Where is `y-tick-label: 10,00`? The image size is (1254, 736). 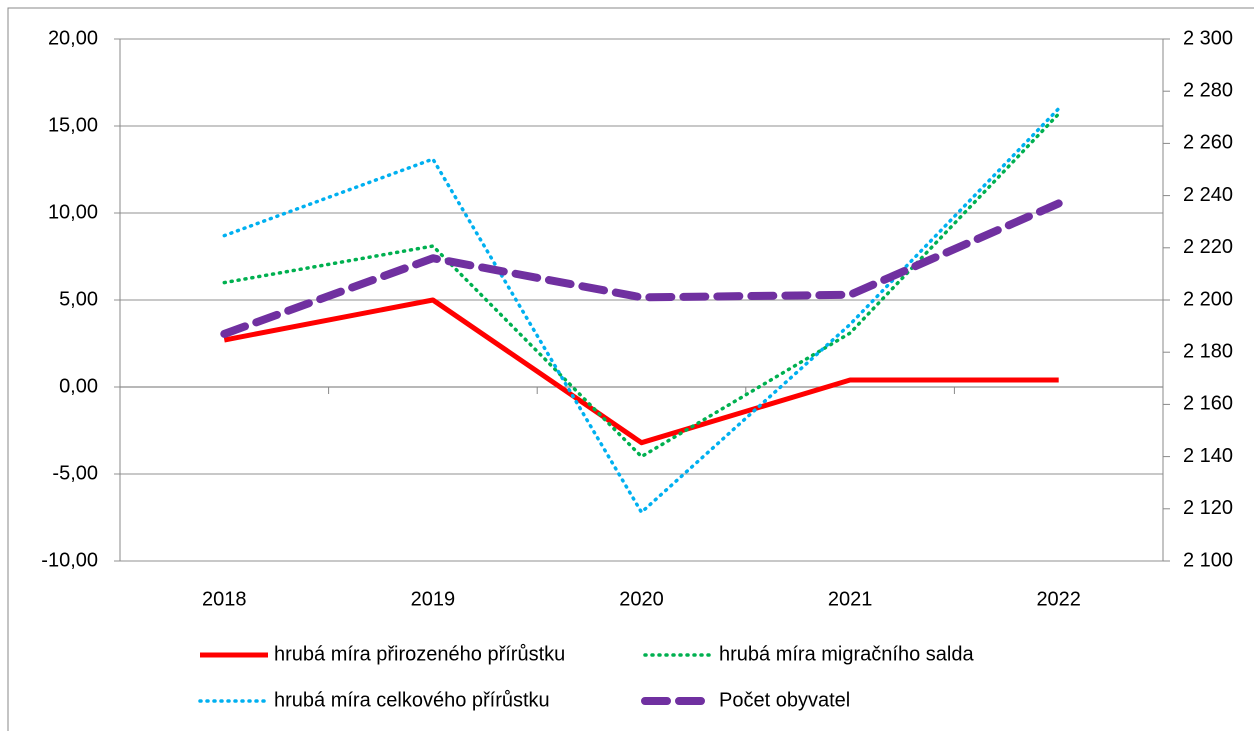 y-tick-label: 10,00 is located at coordinates (73, 212).